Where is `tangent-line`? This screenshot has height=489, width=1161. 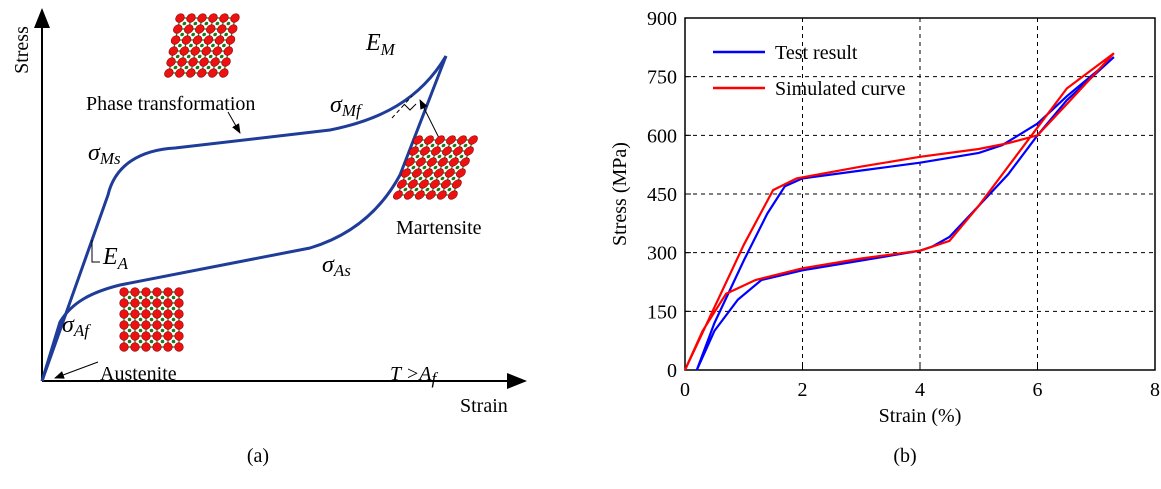
tangent-line is located at coordinates (402, 107).